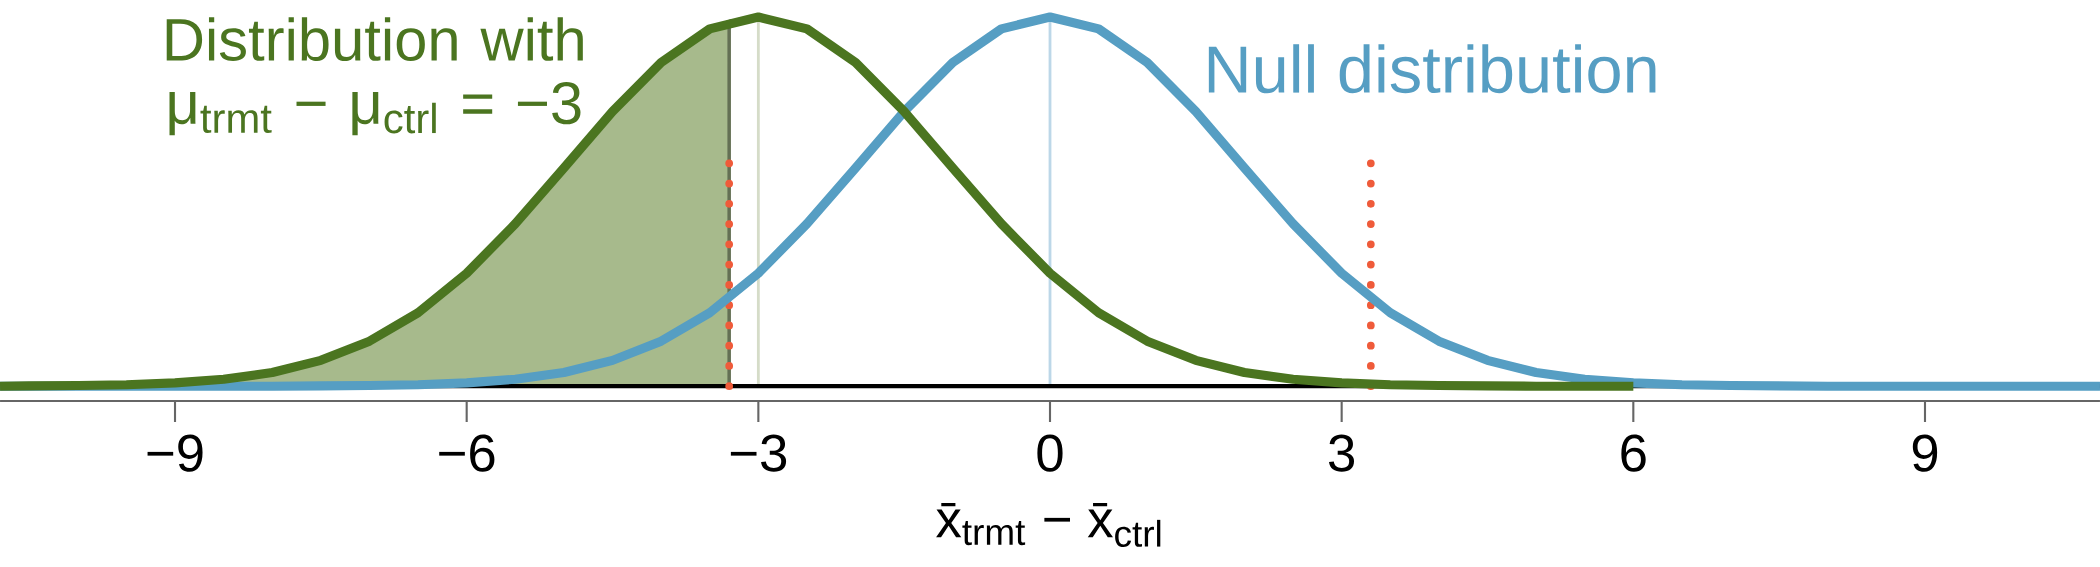  I want to click on x-axis-title: x̄$_{trmt}$ − x̄$_{ctrl}$, so click(1048, 525).